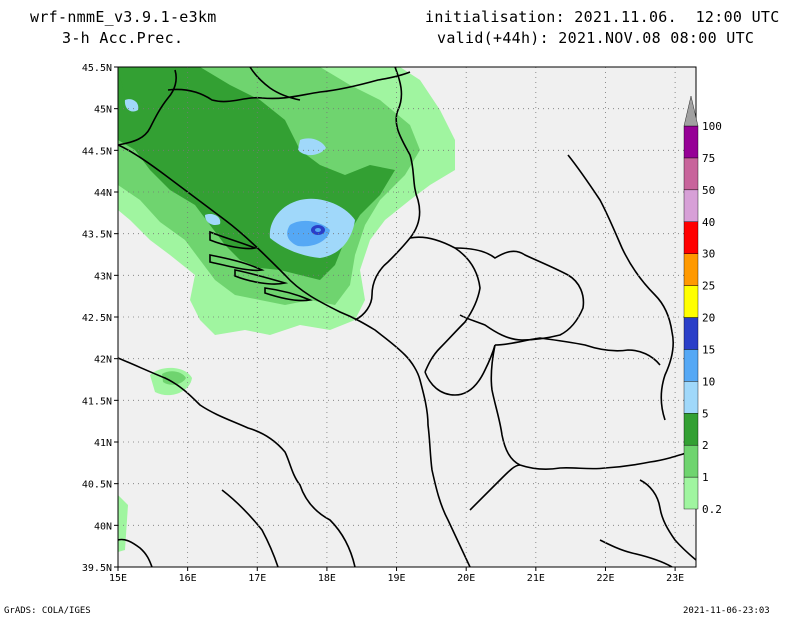 Image resolution: width=800 pixels, height=618 pixels. I want to click on lat-tick-label: 42N, so click(103, 360).